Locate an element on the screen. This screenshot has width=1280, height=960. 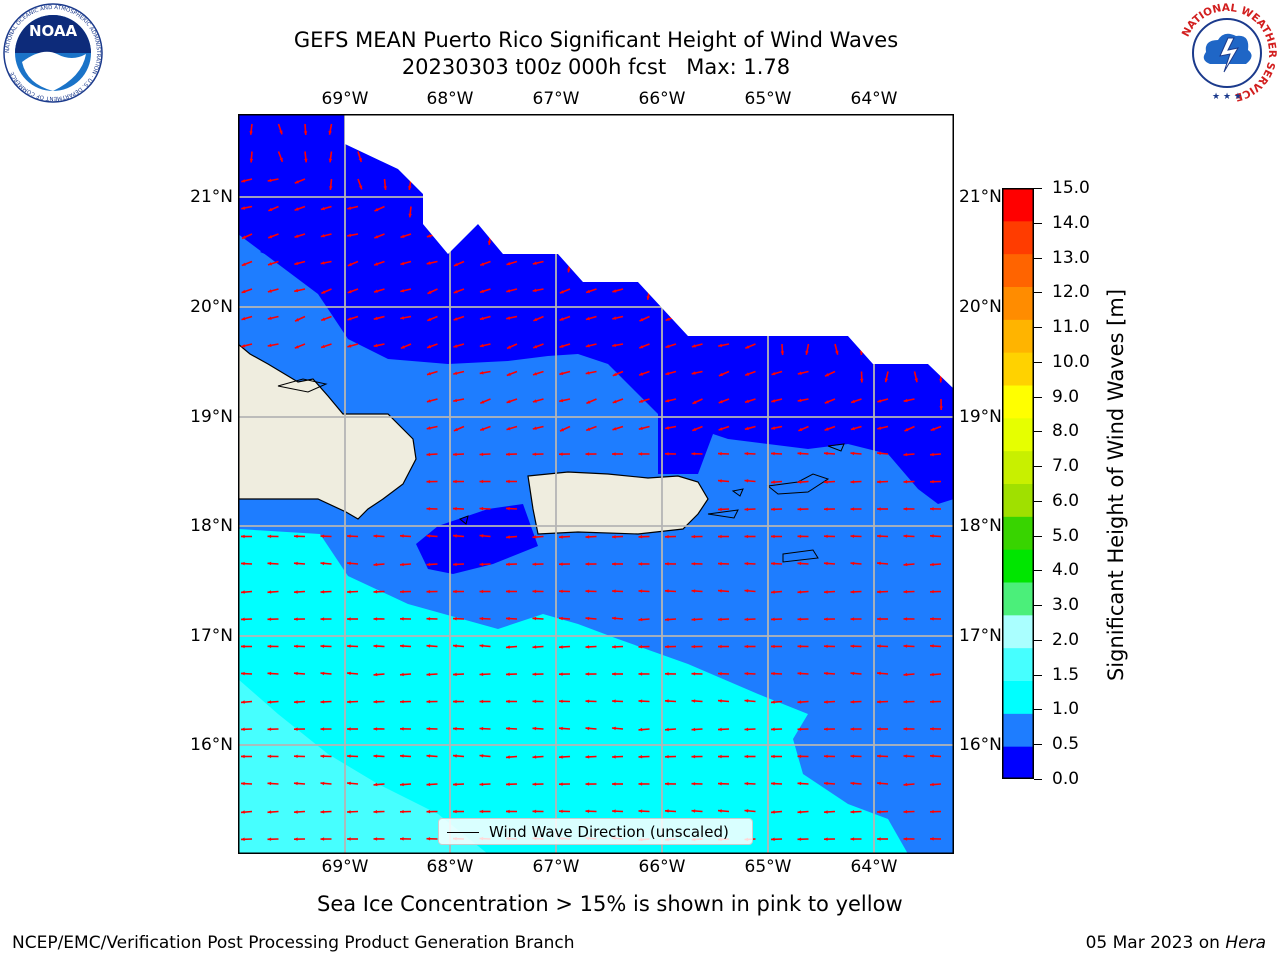
lon-label-top: 69°W is located at coordinates (345, 99).